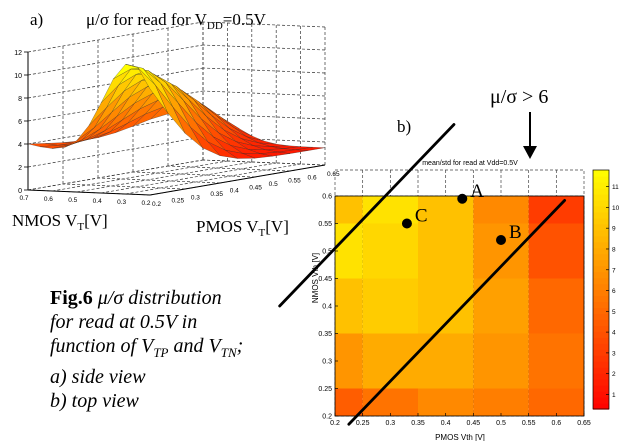 Image resolution: width=628 pixels, height=441 pixels. Describe the element at coordinates (145, 203) in the screenshot. I see `nmos-tick-label: 0.2` at that location.